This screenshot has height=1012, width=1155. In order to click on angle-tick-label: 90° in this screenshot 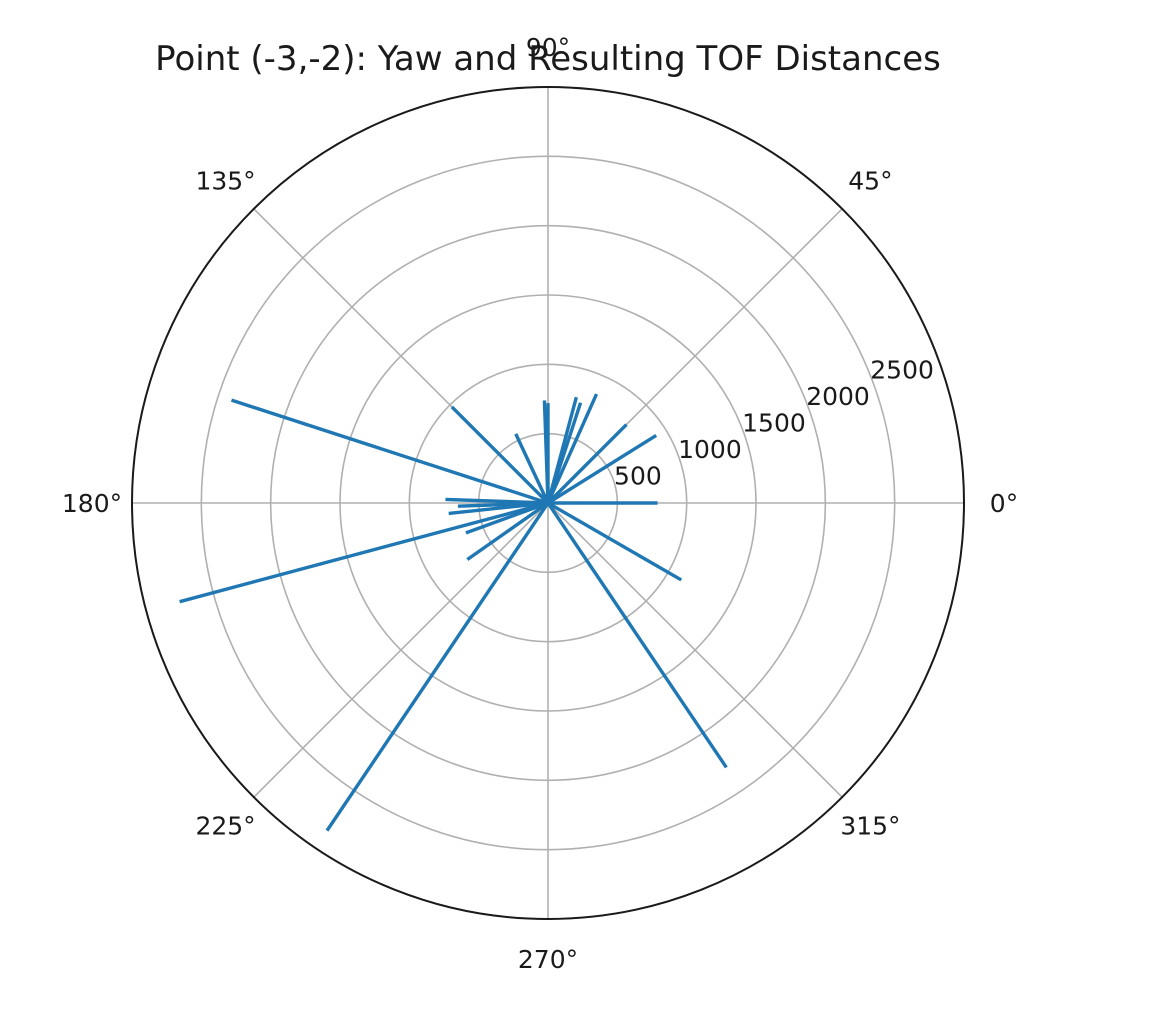, I will do `click(548, 47)`.